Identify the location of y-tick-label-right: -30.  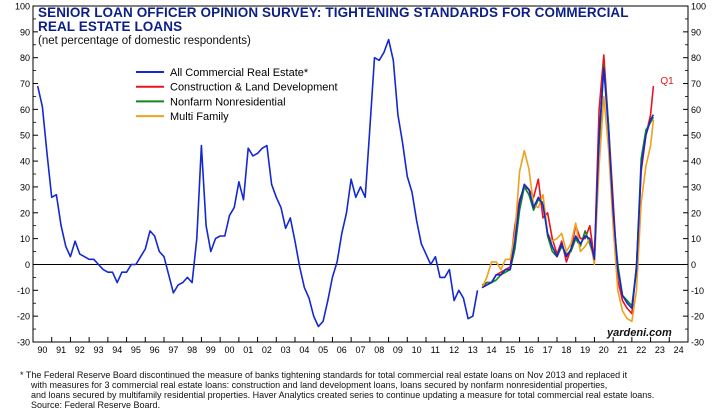
(697, 343).